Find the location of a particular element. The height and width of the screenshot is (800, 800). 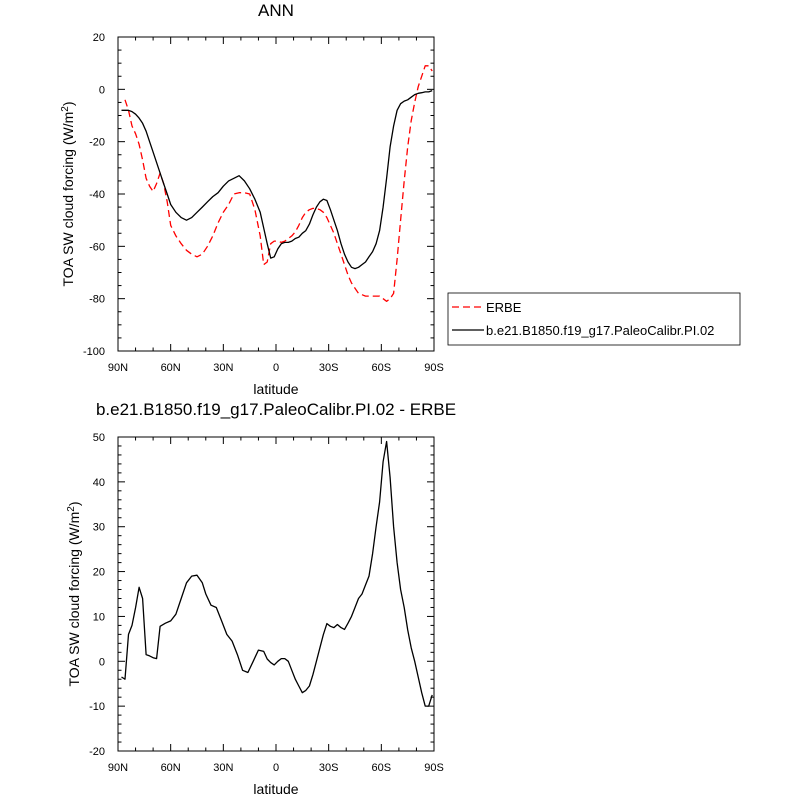

top-ylabel: TOA SW cloud forcing (W/m2) is located at coordinates (68, 193).